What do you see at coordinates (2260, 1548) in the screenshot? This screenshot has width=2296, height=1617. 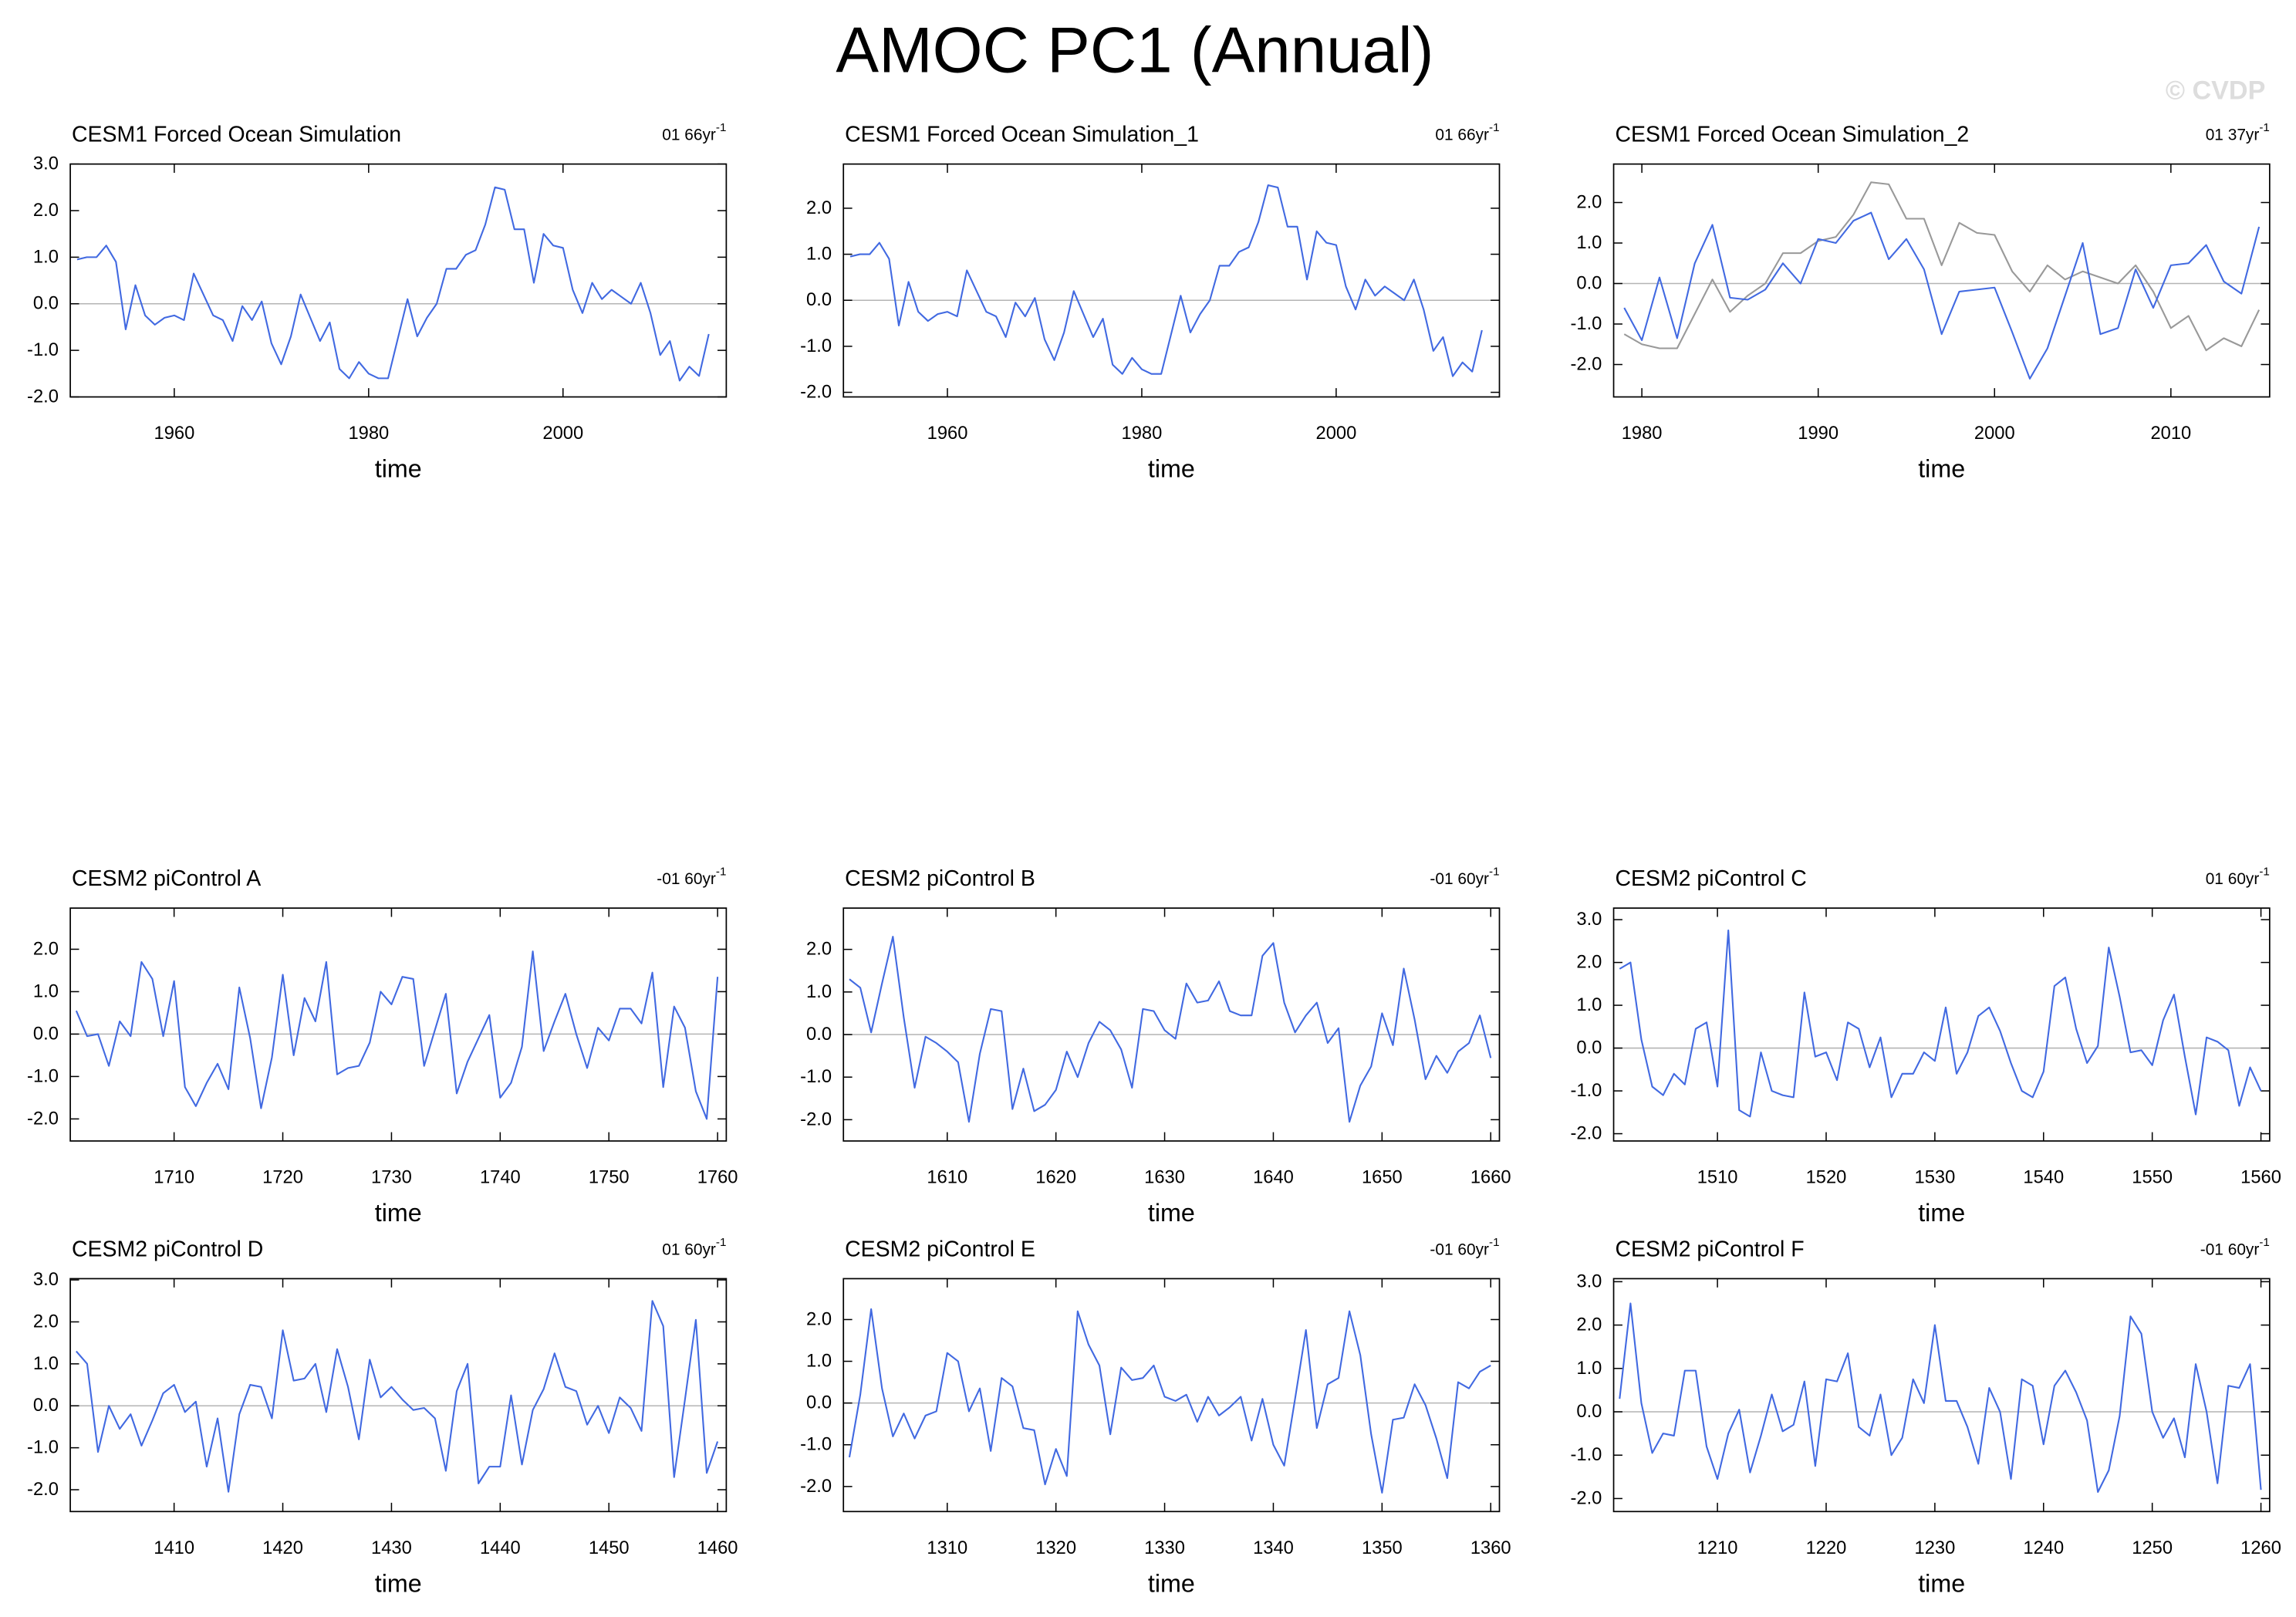 I see `x-tick-label: 1260` at bounding box center [2260, 1548].